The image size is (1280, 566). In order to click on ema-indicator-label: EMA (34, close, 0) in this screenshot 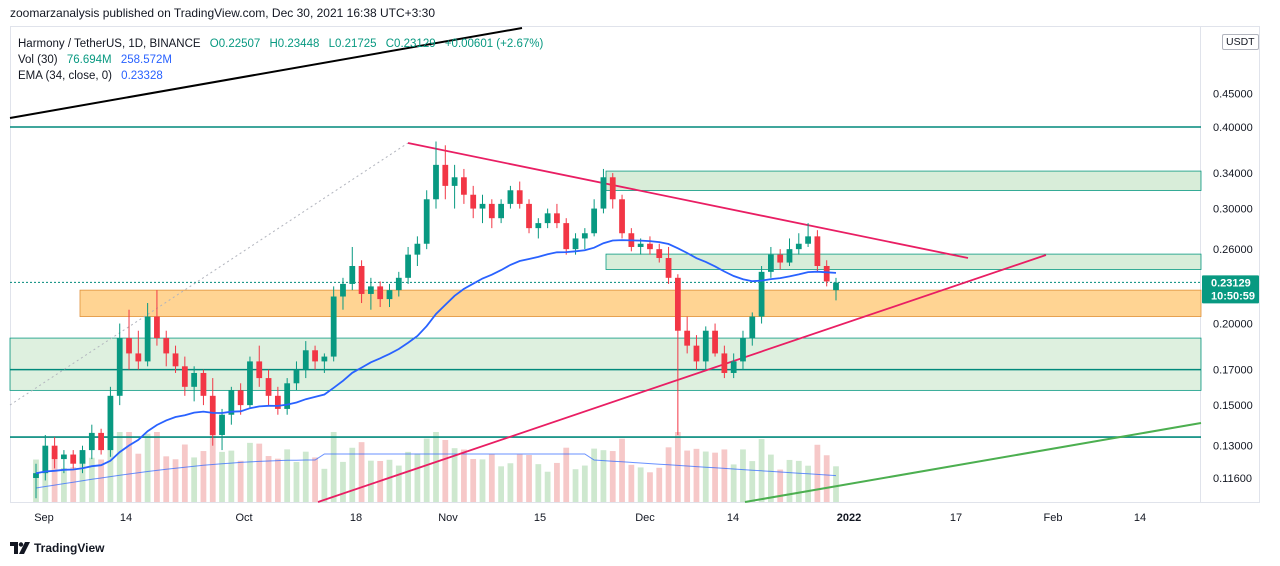, I will do `click(65, 76)`.